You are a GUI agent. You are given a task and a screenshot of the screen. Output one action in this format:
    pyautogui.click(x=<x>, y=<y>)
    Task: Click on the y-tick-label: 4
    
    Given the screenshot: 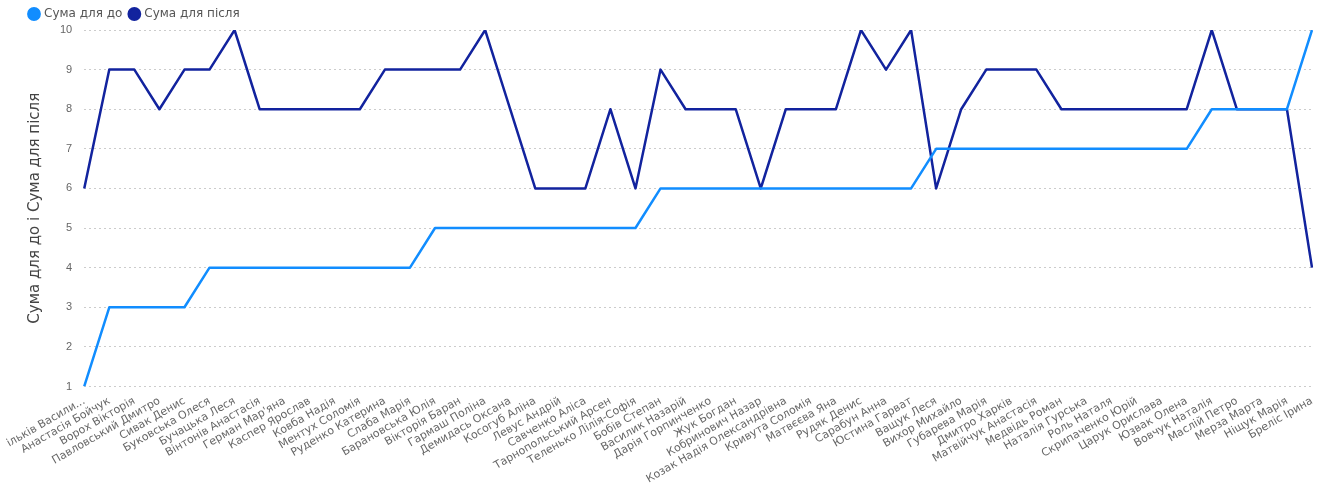 What is the action you would take?
    pyautogui.click(x=69, y=266)
    